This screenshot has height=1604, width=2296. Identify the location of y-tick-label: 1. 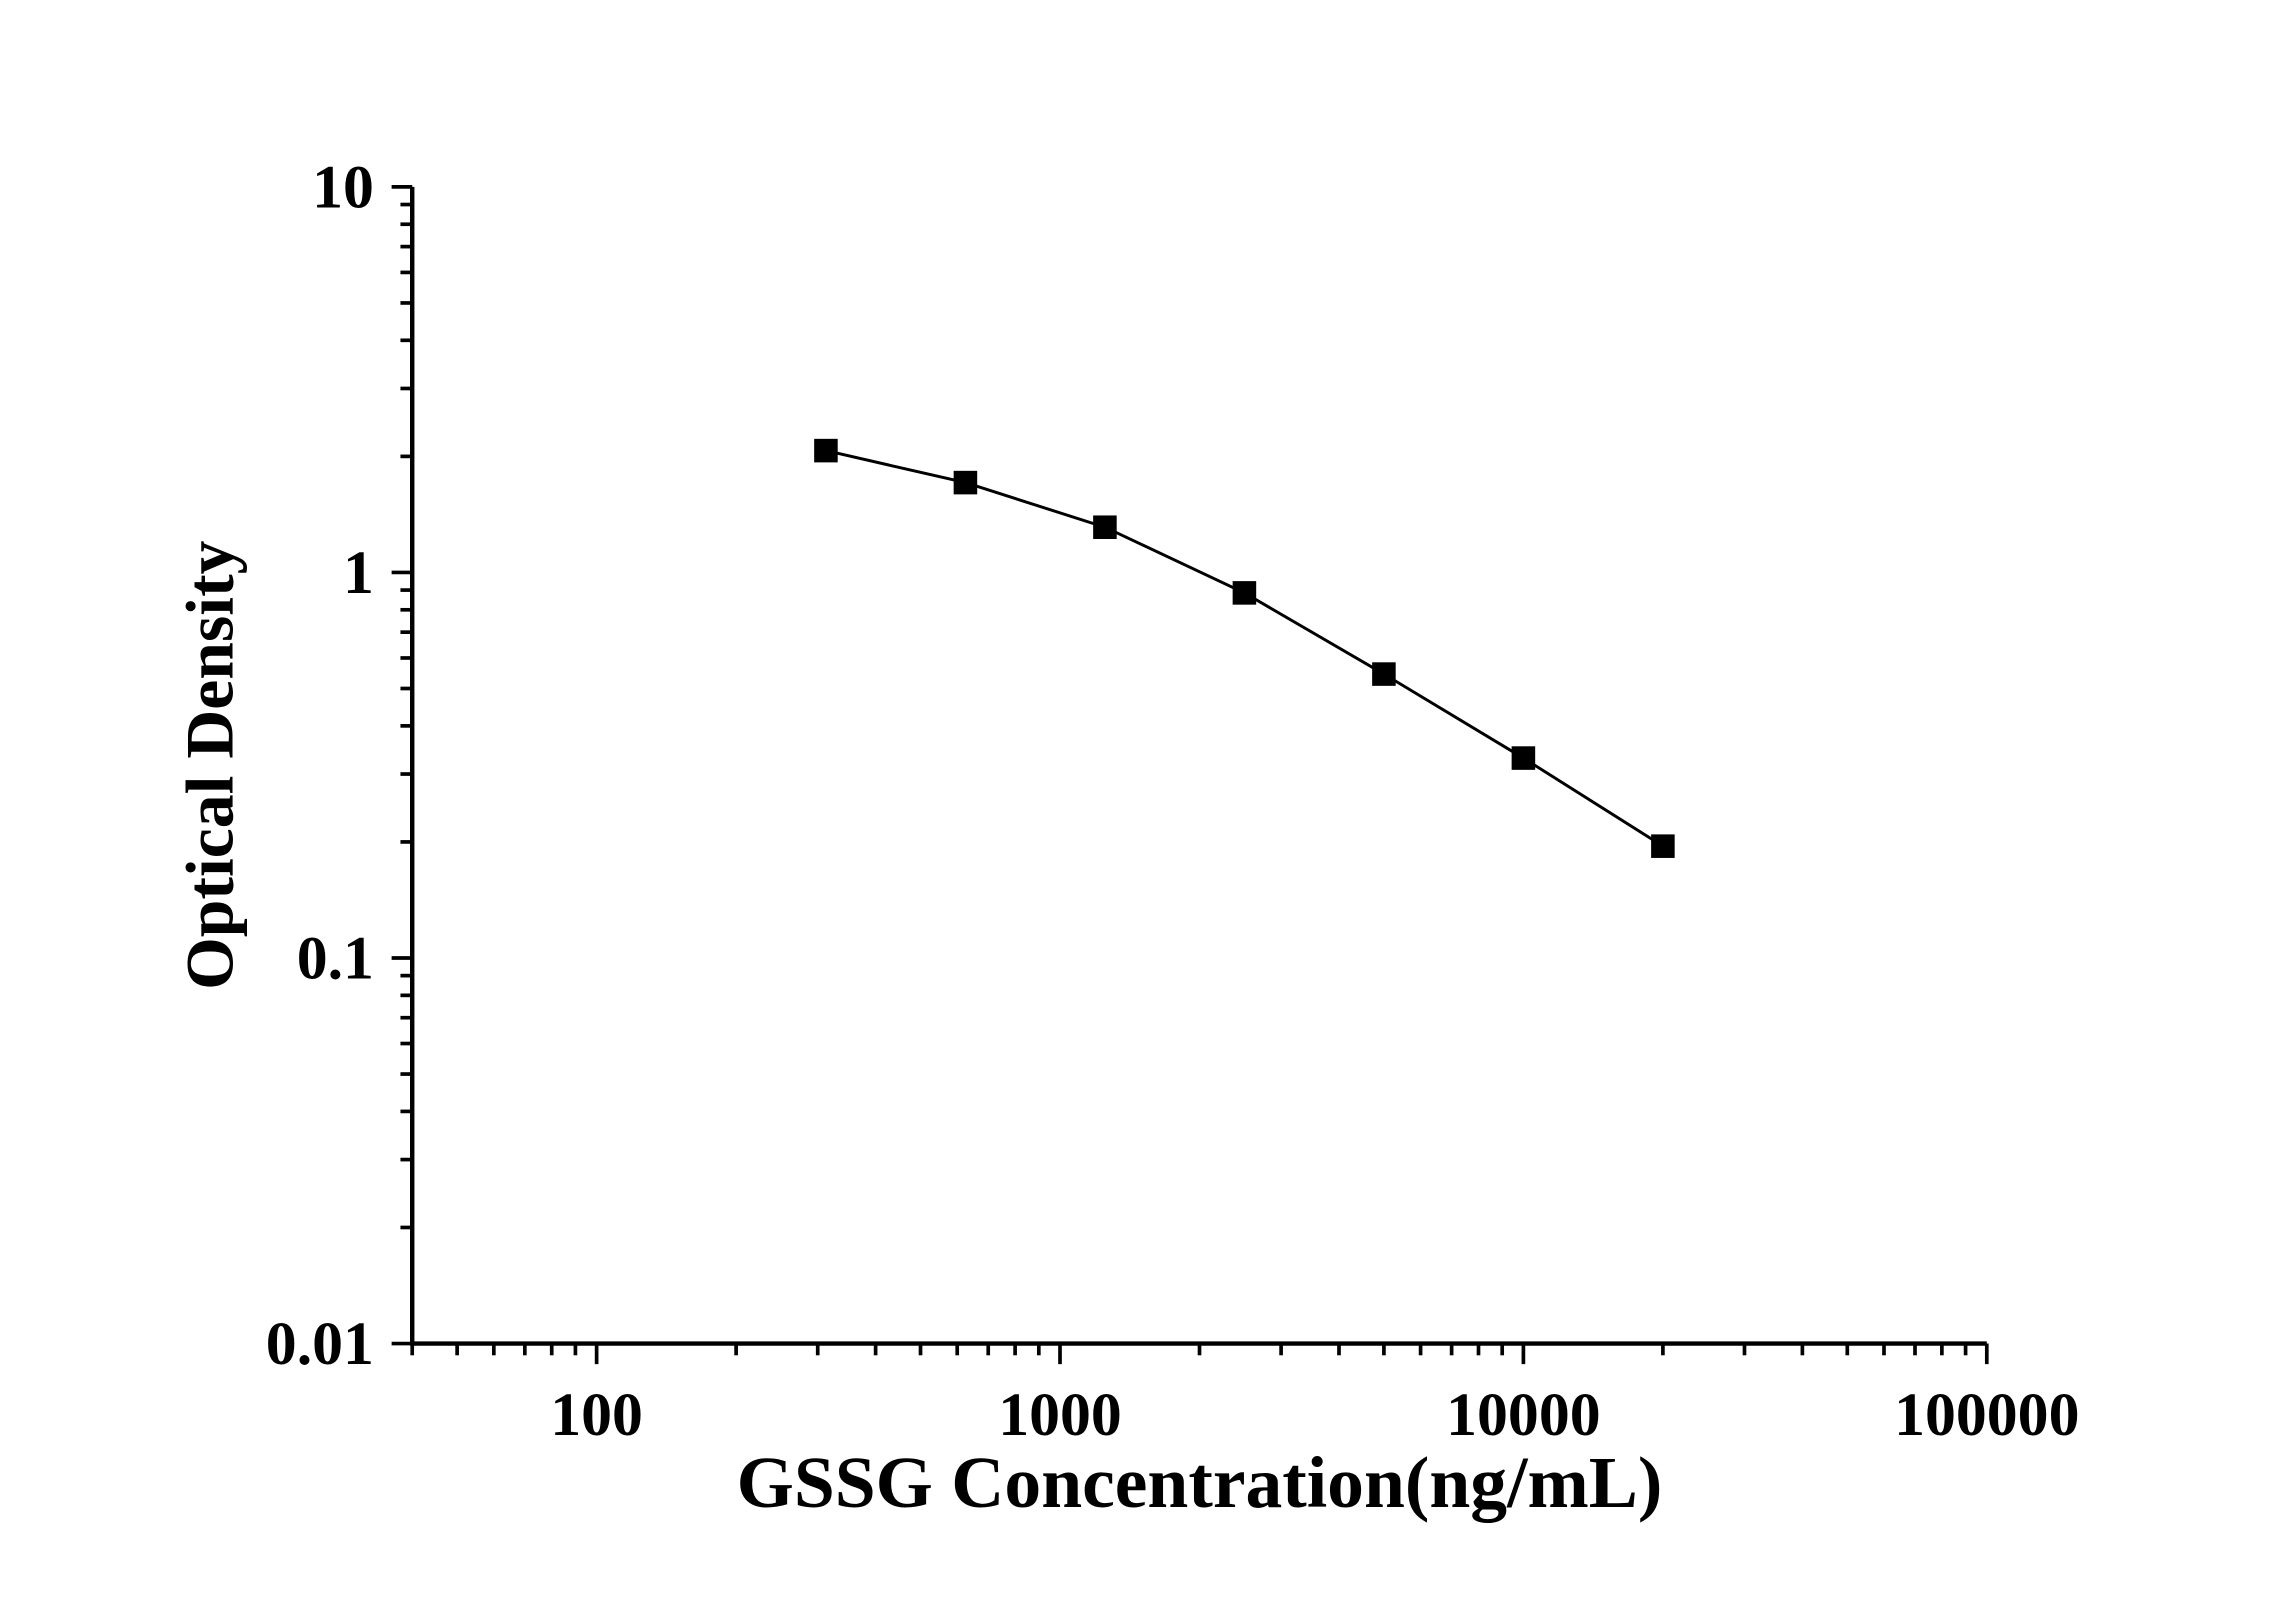
(358, 573).